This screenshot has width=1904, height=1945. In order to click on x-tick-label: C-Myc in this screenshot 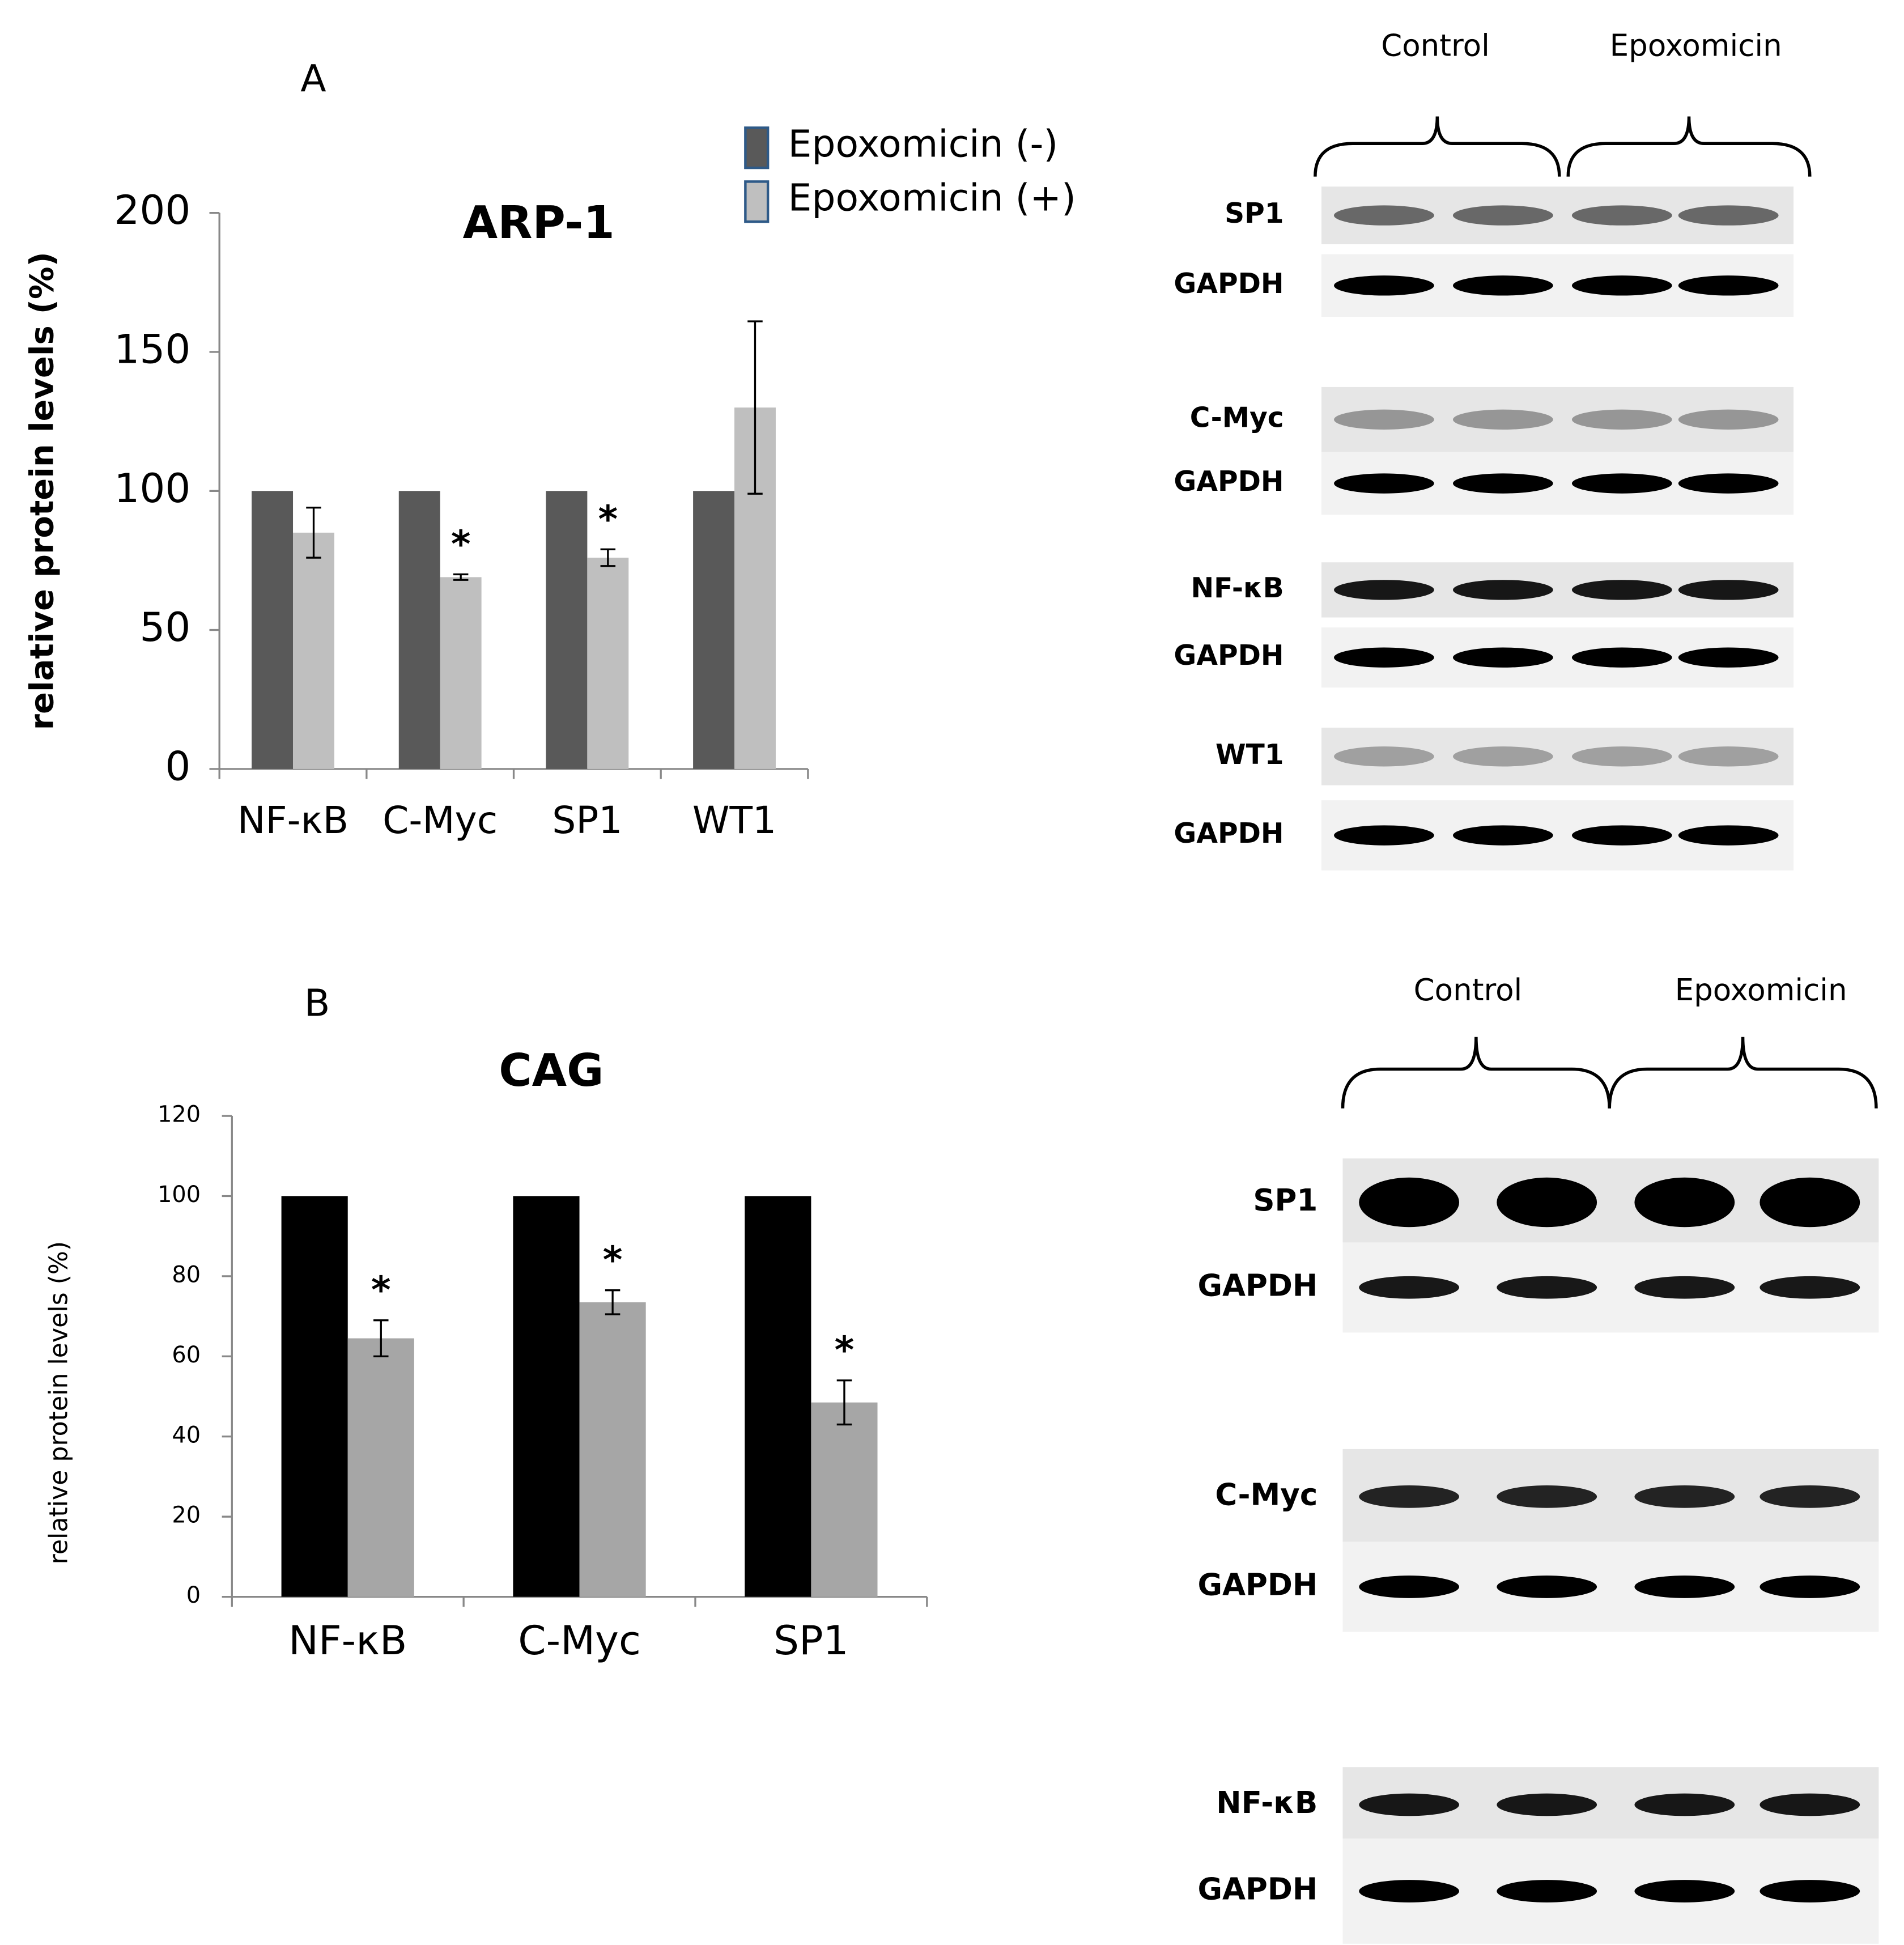, I will do `click(440, 820)`.